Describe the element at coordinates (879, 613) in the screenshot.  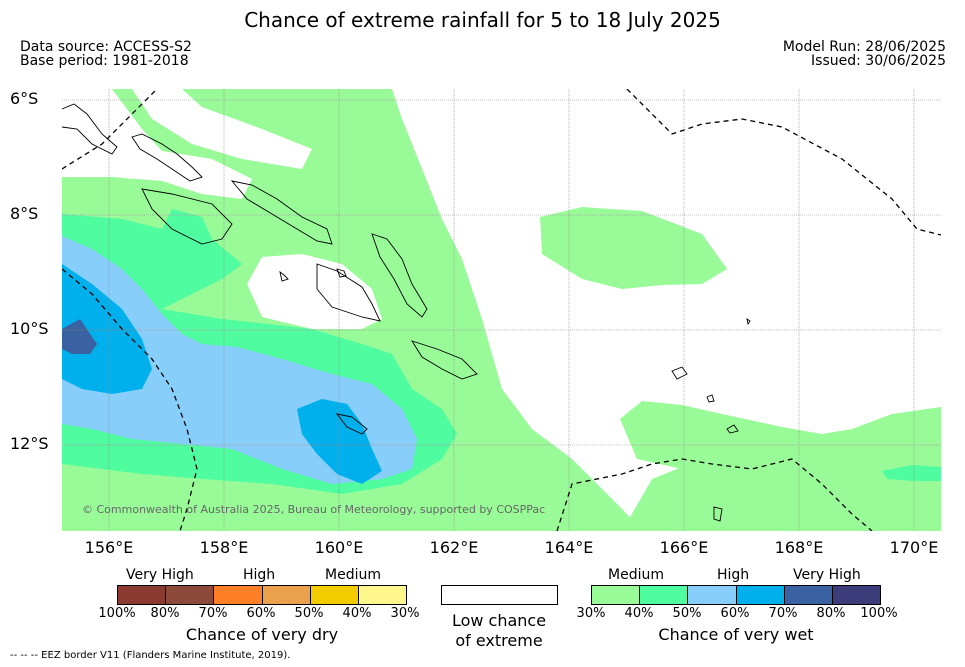
I see `wet-tick-100: 100%` at that location.